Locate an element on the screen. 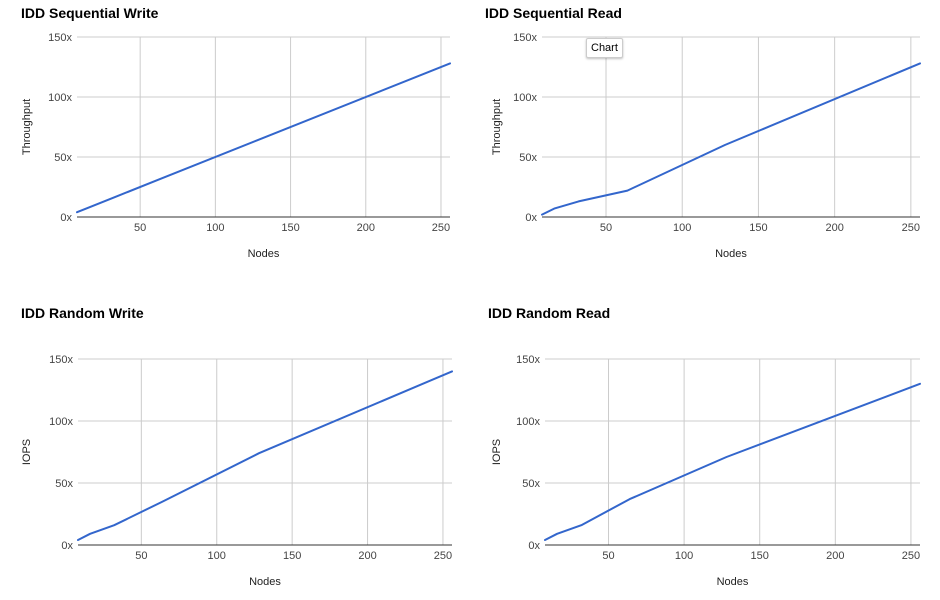 The height and width of the screenshot is (600, 940). chart-tooltip: Chart is located at coordinates (604, 48).